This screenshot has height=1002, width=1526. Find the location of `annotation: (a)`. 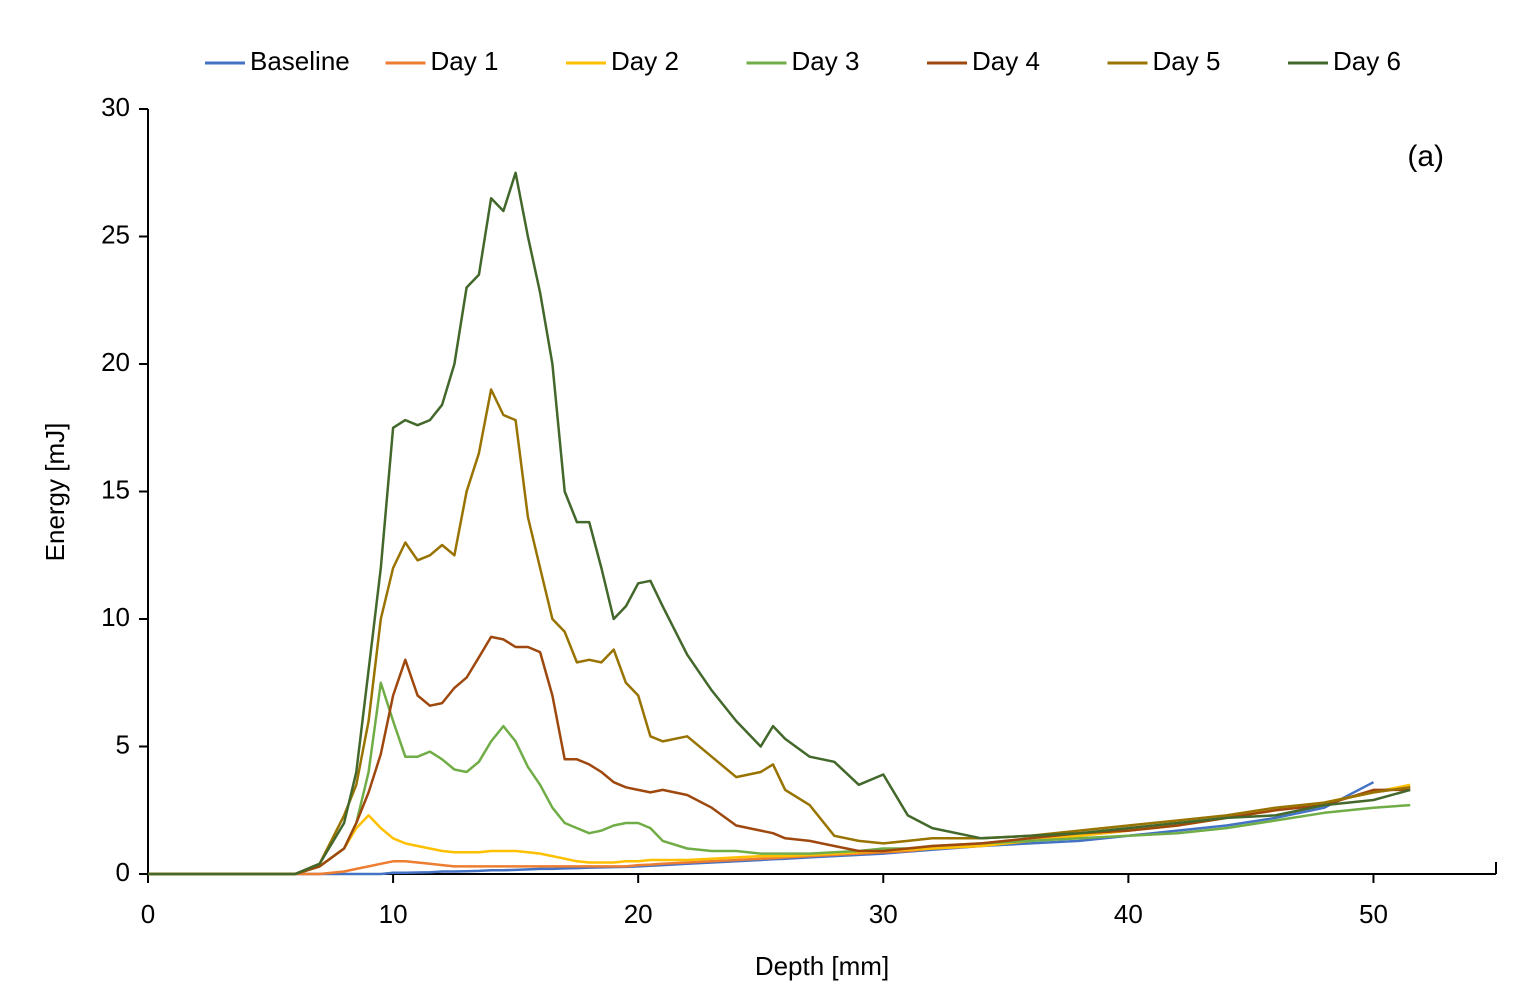

annotation: (a) is located at coordinates (1425, 156).